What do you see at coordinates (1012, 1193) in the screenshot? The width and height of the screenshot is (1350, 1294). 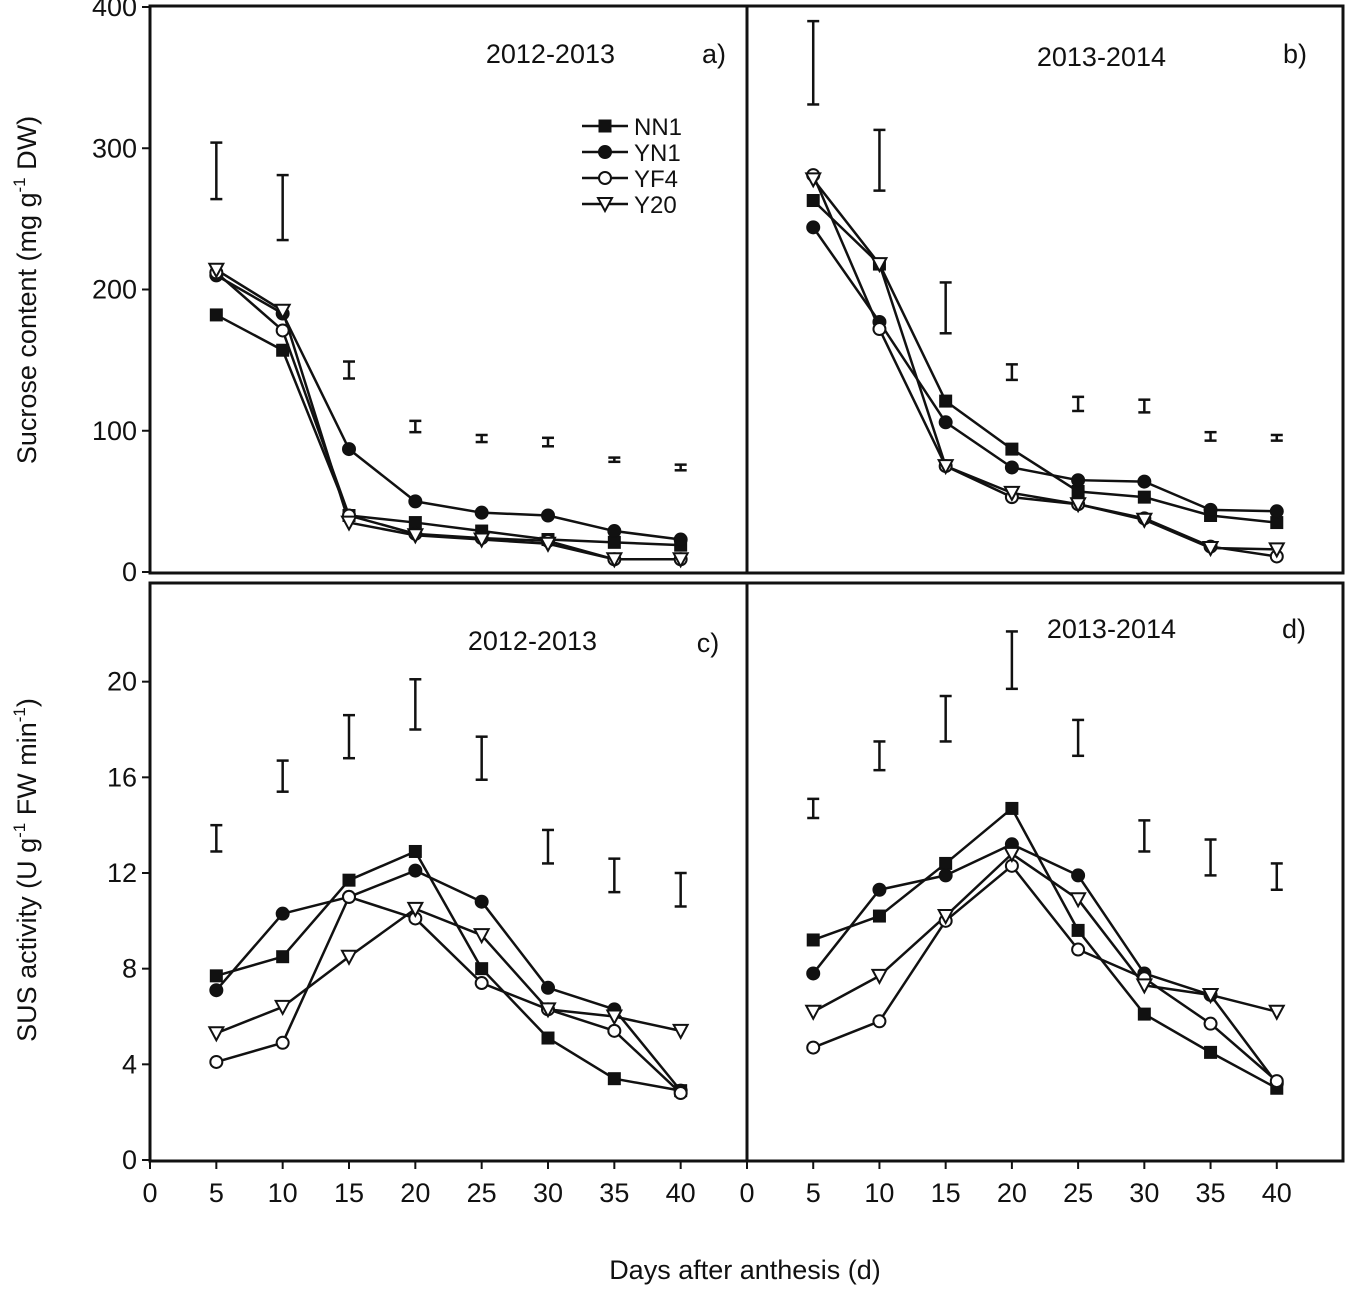 I see `panel-d-xtick-label: 20` at bounding box center [1012, 1193].